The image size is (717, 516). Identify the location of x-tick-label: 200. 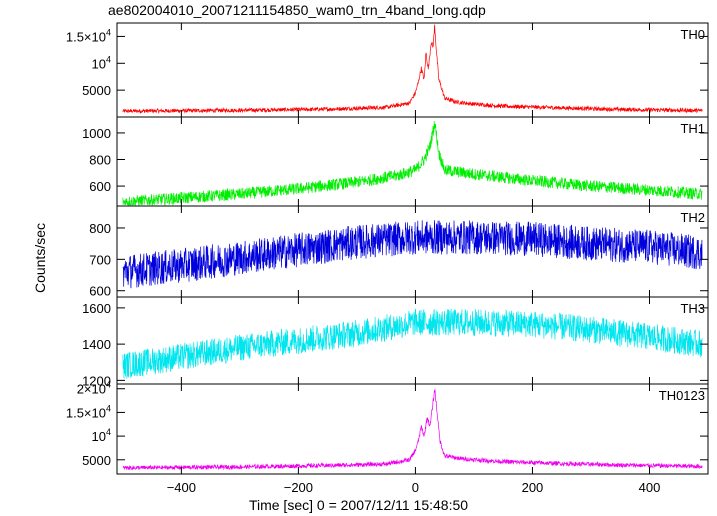
(533, 487).